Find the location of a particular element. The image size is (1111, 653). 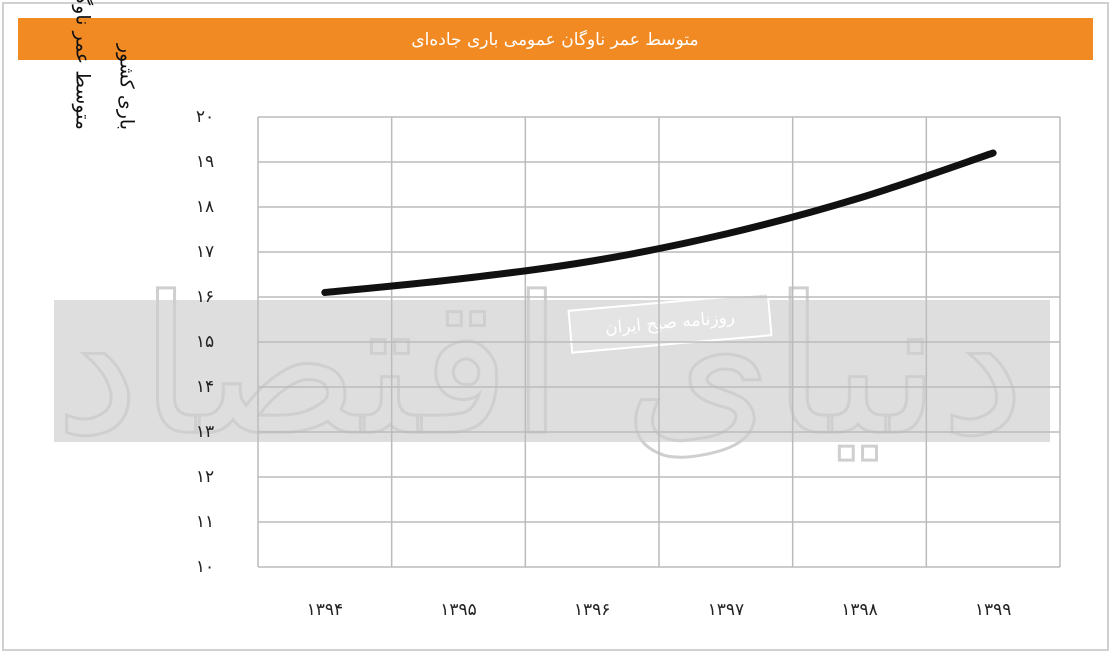

x-tick-label: ۱۳۹۴ is located at coordinates (325, 610).